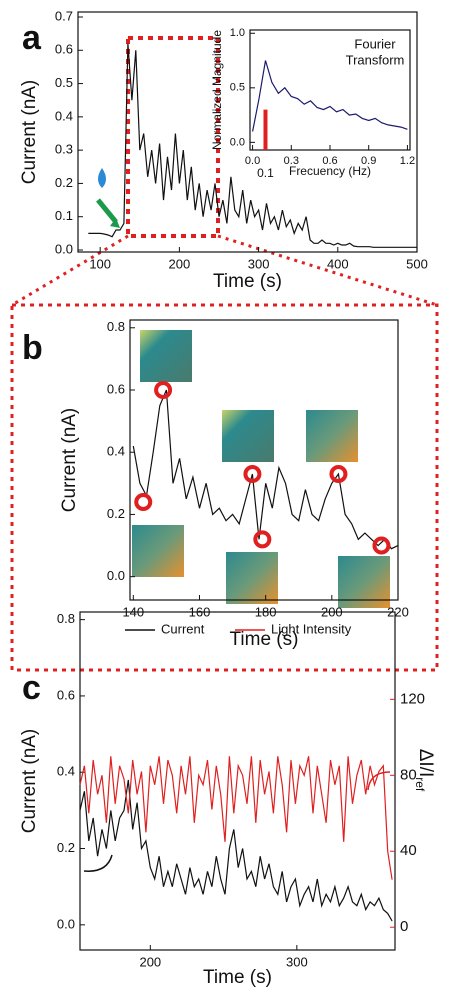 The image size is (449, 990). What do you see at coordinates (291, 161) in the screenshot?
I see `x-tick-label: 0.3` at bounding box center [291, 161].